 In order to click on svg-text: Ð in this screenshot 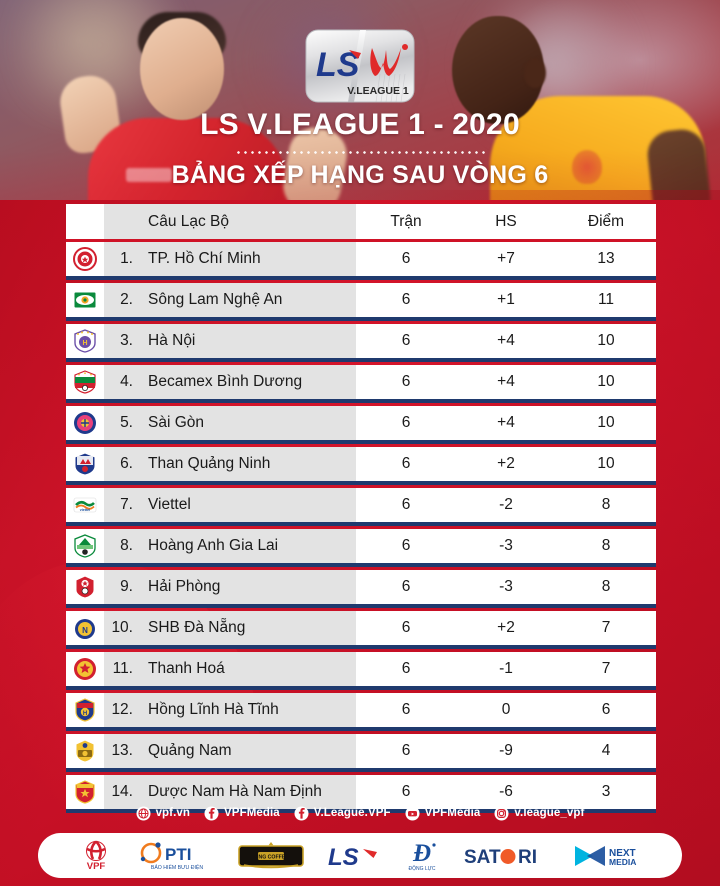, I will do `click(421, 853)`.